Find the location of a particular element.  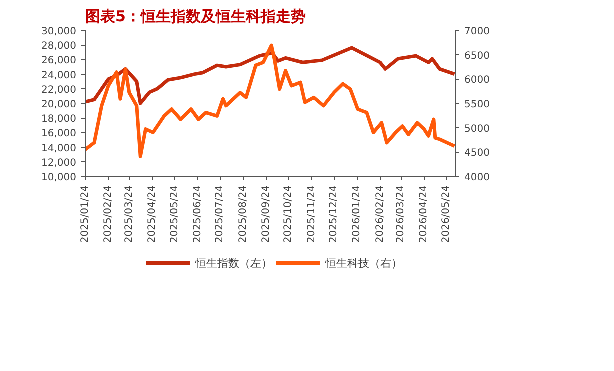

y-tick-label: 20,000 is located at coordinates (59, 105).